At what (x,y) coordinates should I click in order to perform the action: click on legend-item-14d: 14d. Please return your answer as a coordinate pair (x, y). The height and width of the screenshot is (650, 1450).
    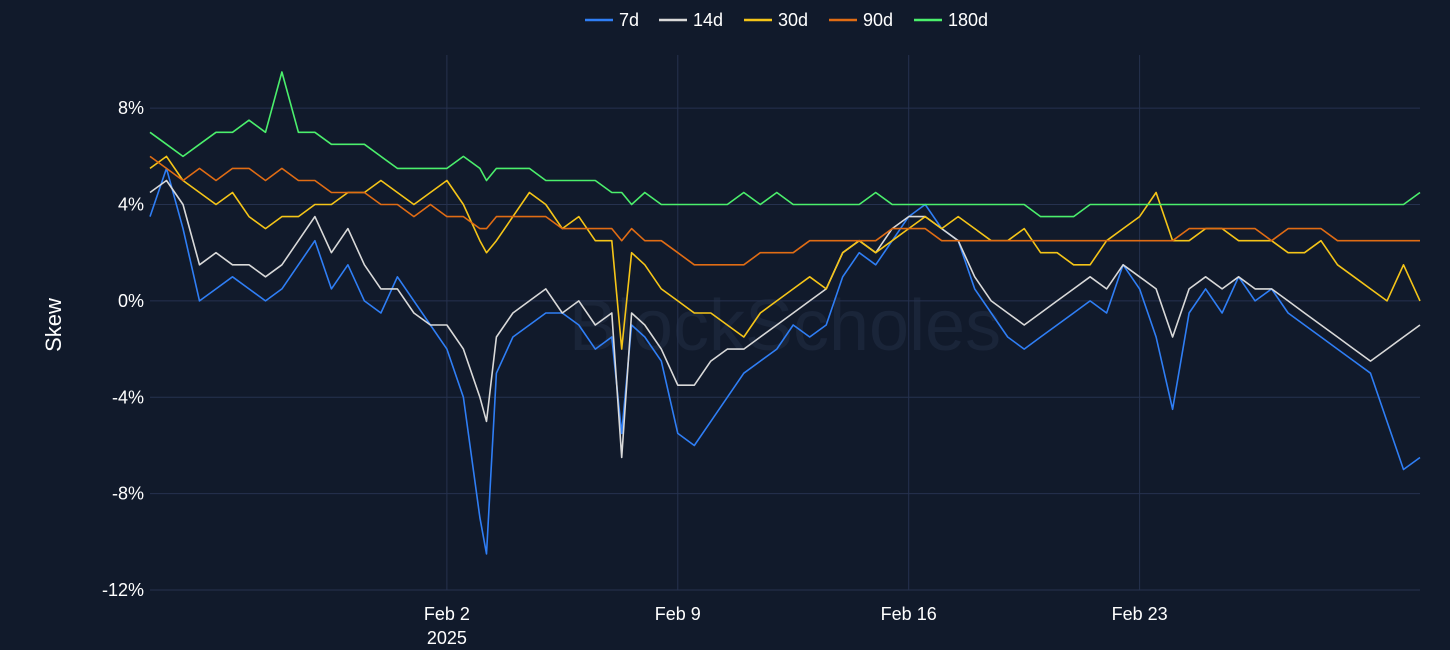
    Looking at the image, I should click on (691, 20).